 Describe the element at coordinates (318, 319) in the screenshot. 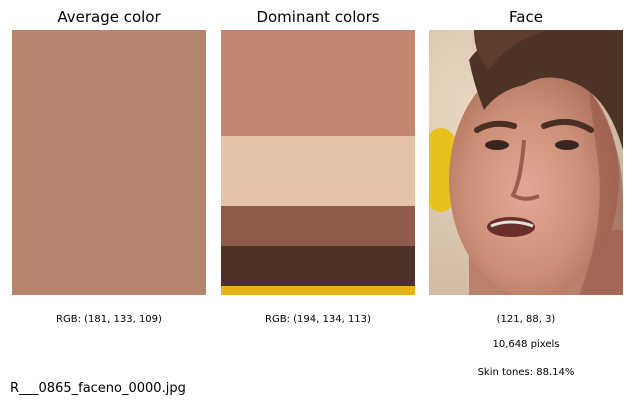

I see `dominant-rgb-label: RGB: (194, 134, 113)` at that location.